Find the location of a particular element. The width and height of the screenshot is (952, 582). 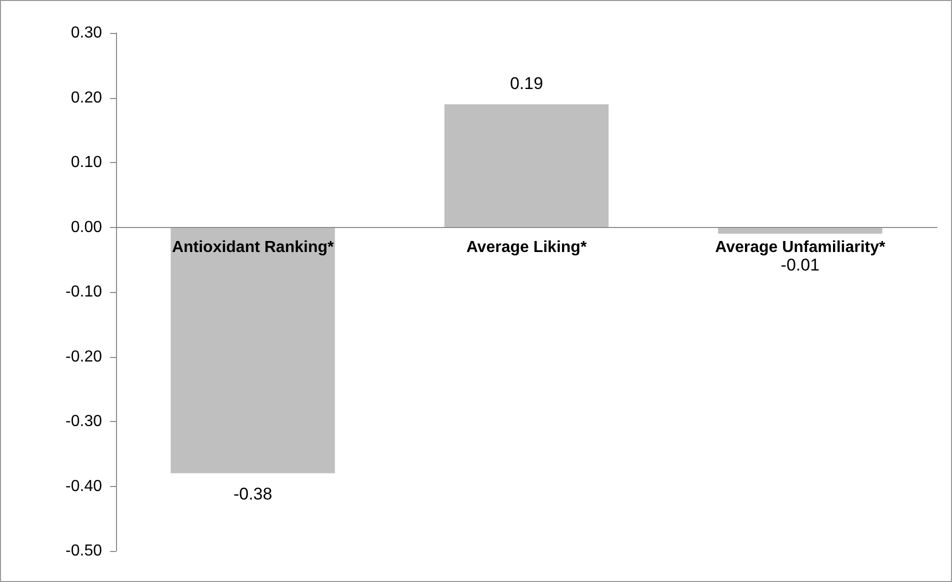

x-tick-label: Antioxidant Ranking* is located at coordinates (253, 247).